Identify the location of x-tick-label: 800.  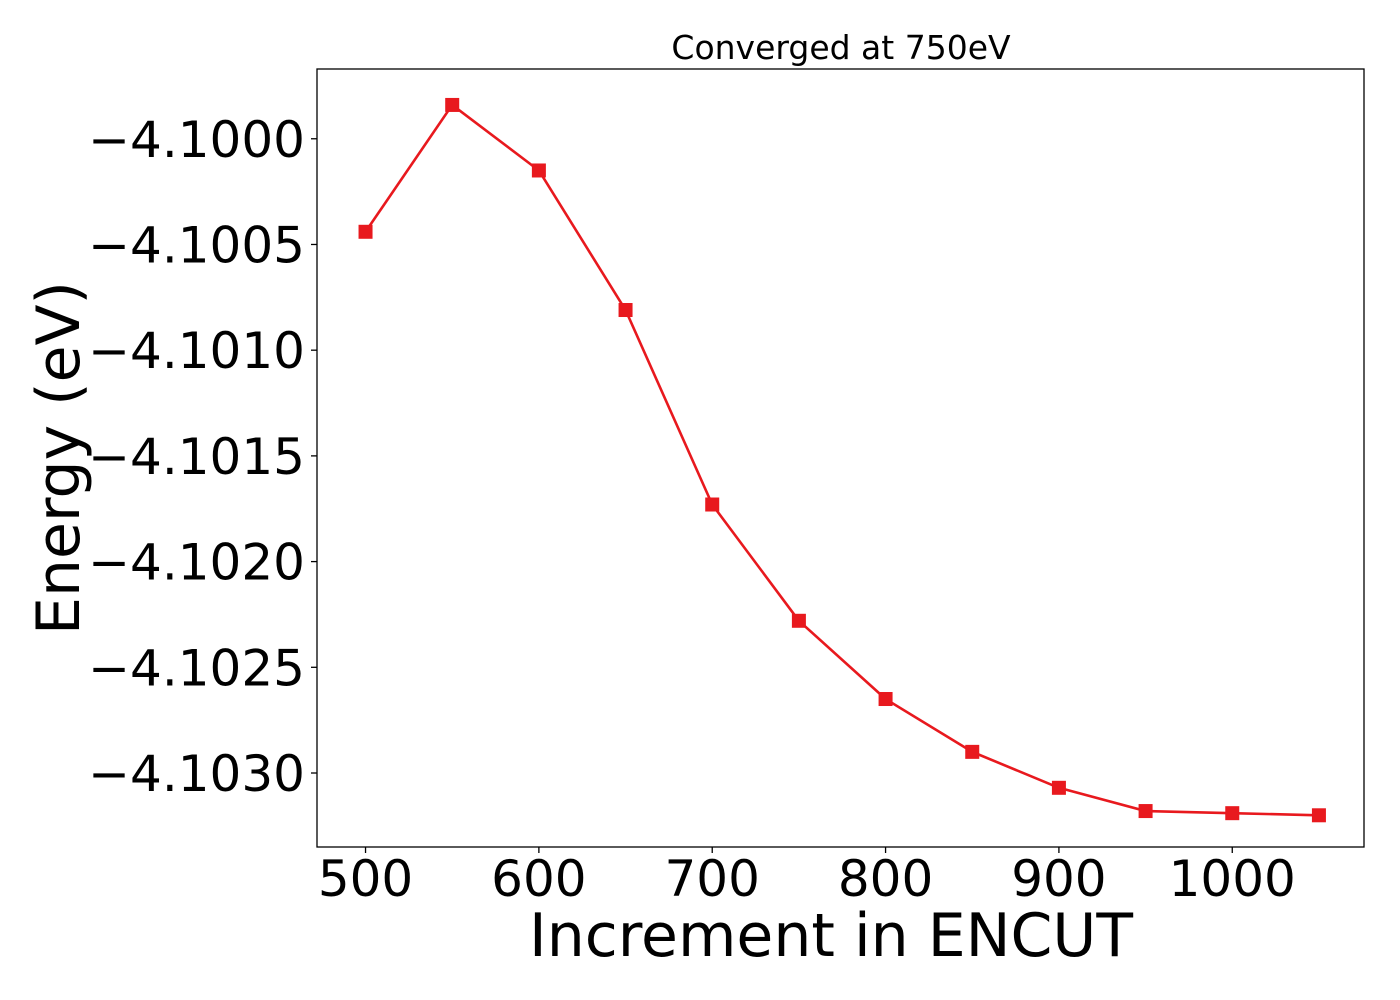
(885, 879).